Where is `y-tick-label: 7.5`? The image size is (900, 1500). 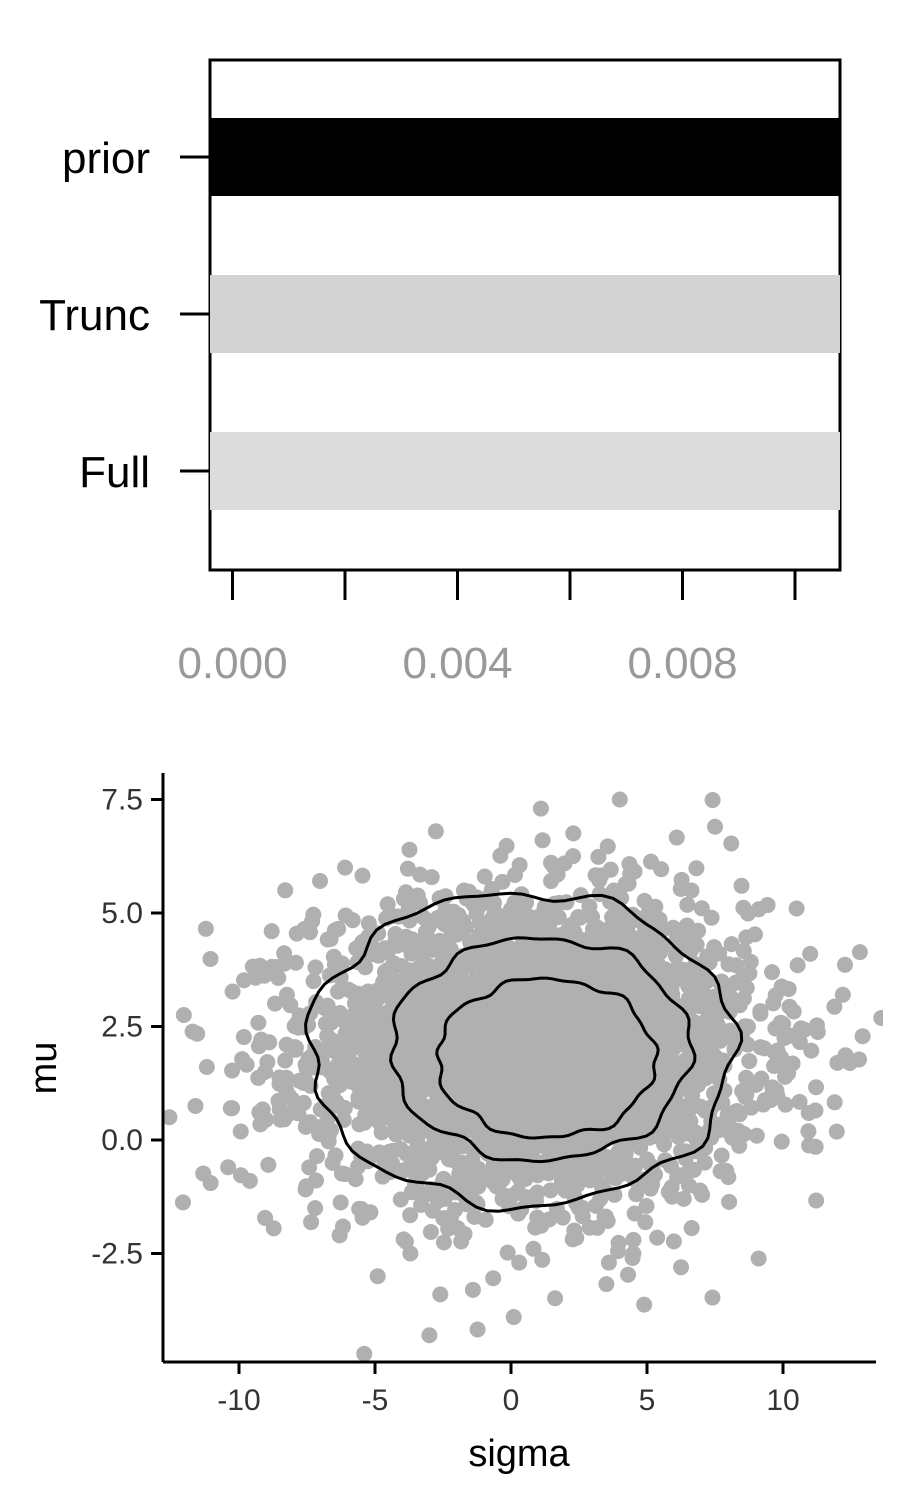 y-tick-label: 7.5 is located at coordinates (122, 800).